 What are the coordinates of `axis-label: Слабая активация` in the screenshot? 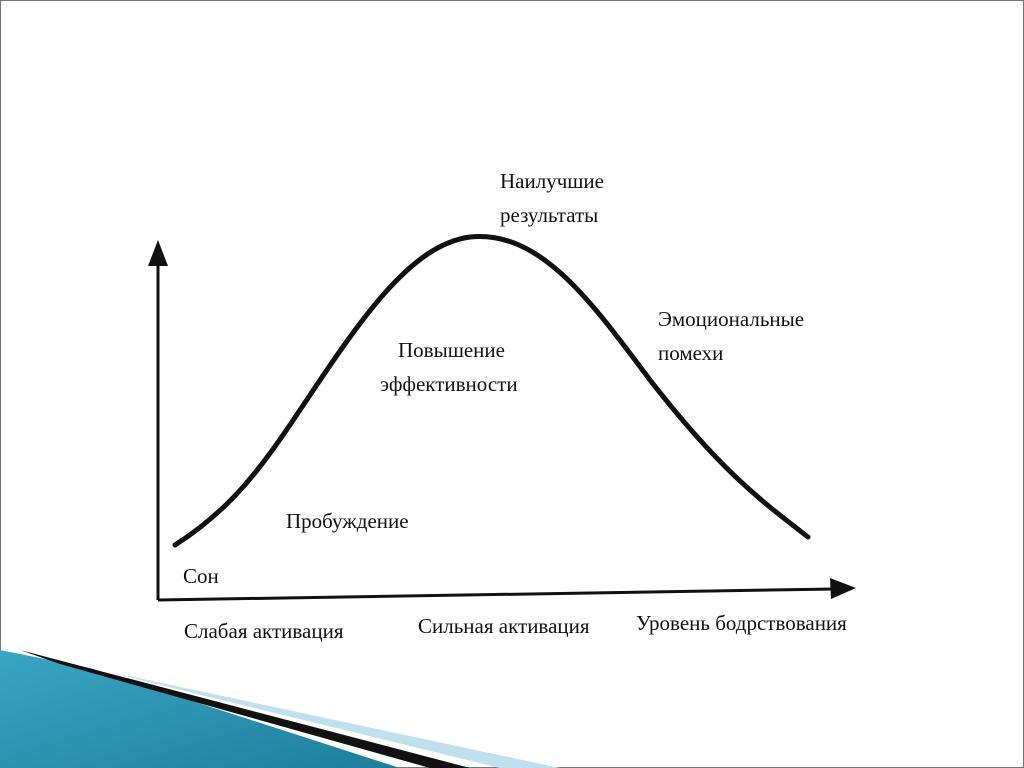 It's located at (264, 631).